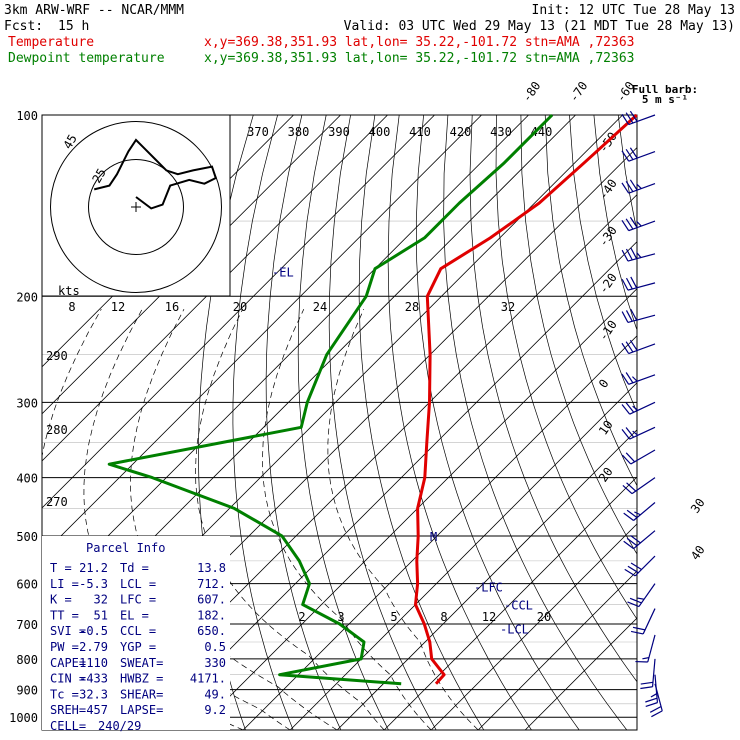  What do you see at coordinates (420, 132) in the screenshot?
I see `theta-label: 410` at bounding box center [420, 132].